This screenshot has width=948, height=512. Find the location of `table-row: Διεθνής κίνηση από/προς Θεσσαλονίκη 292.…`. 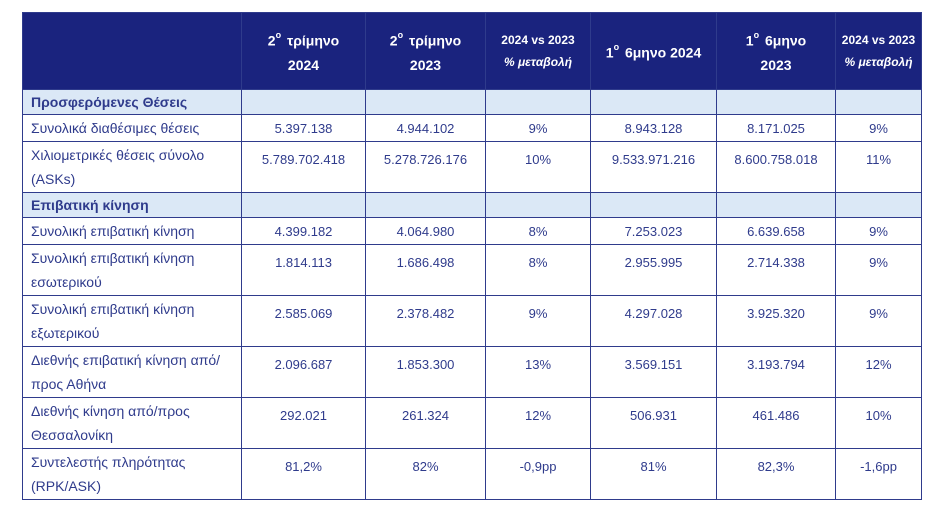

table-row: Διεθνής κίνηση από/προς Θεσσαλονίκη 292.… is located at coordinates (472, 423).